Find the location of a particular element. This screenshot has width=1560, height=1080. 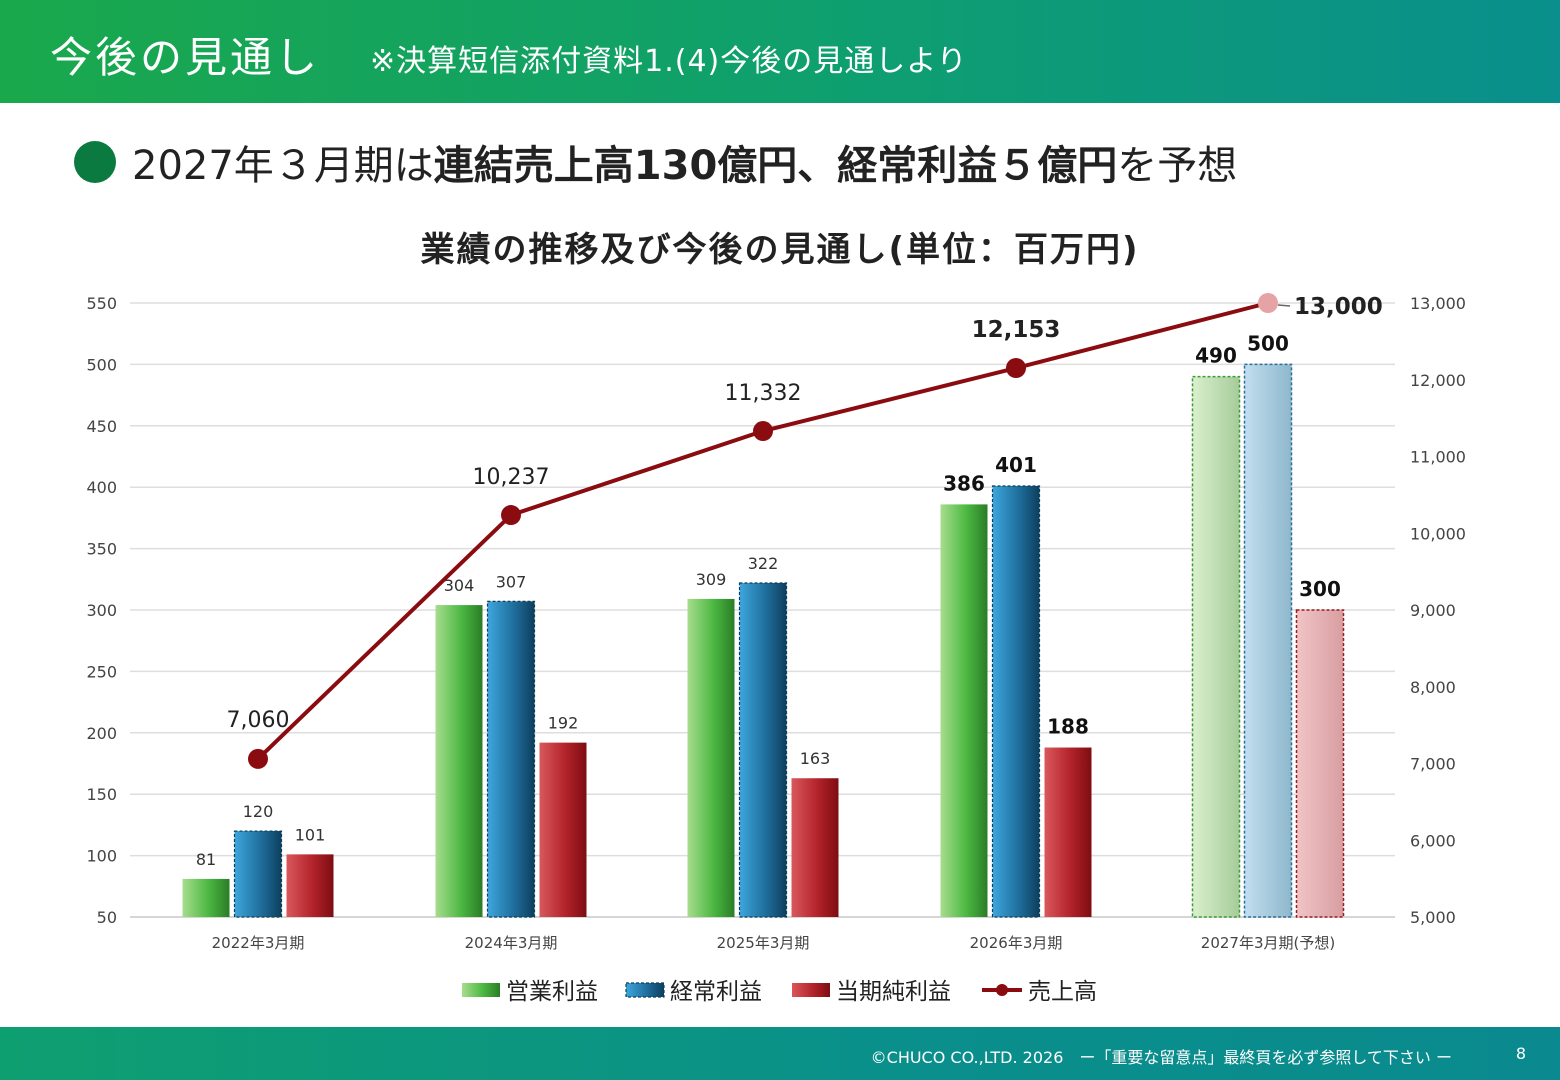

bar-value-label: 307 is located at coordinates (511, 581).